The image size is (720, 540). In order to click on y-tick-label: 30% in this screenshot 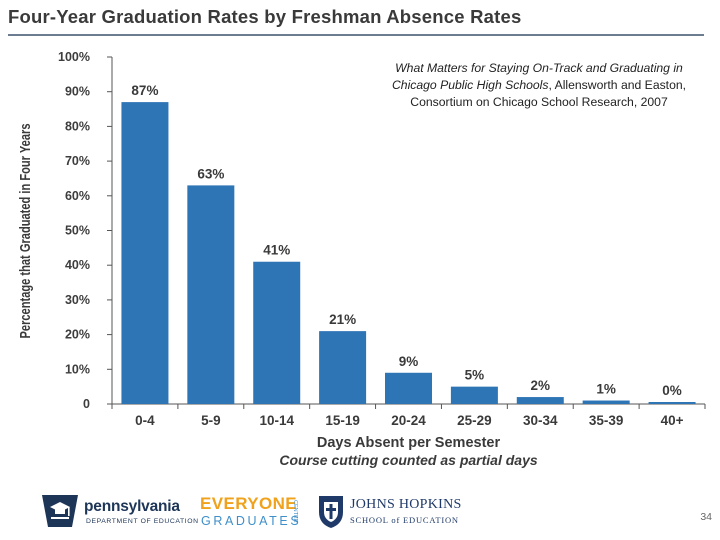, I will do `click(77, 300)`.